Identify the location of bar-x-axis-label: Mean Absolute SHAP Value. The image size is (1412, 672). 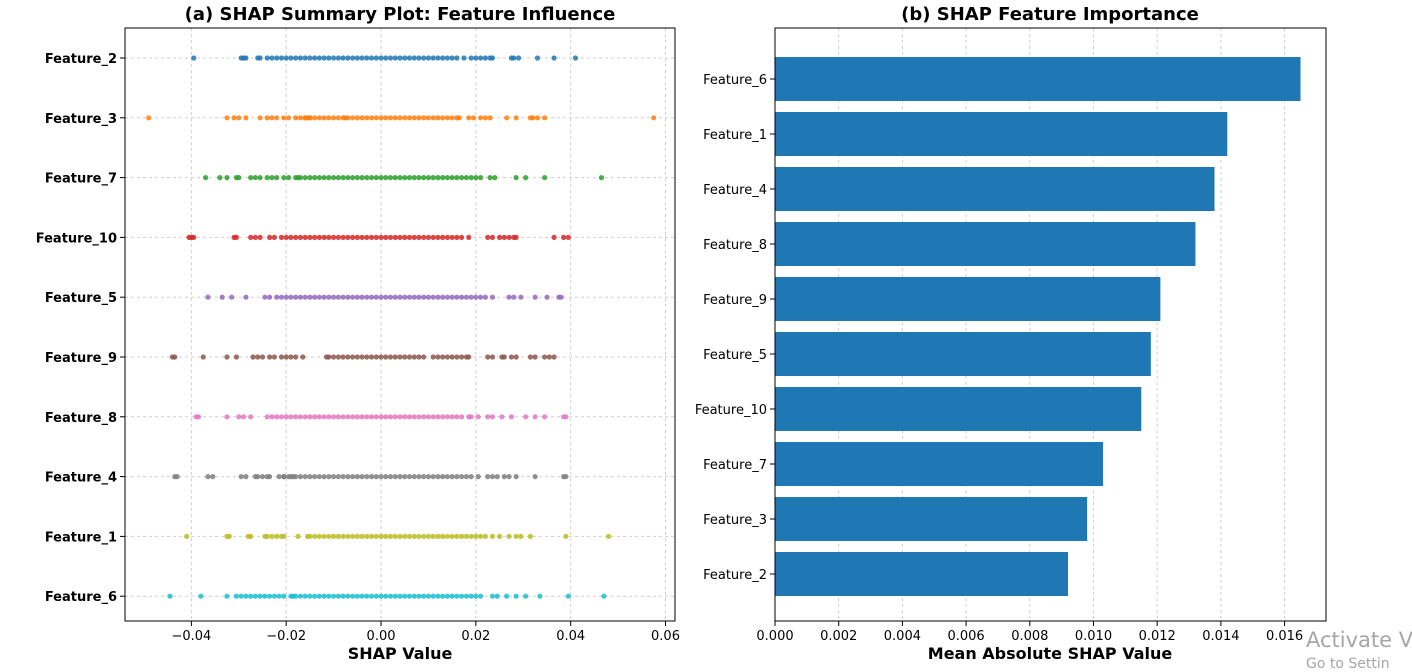
(1050, 653).